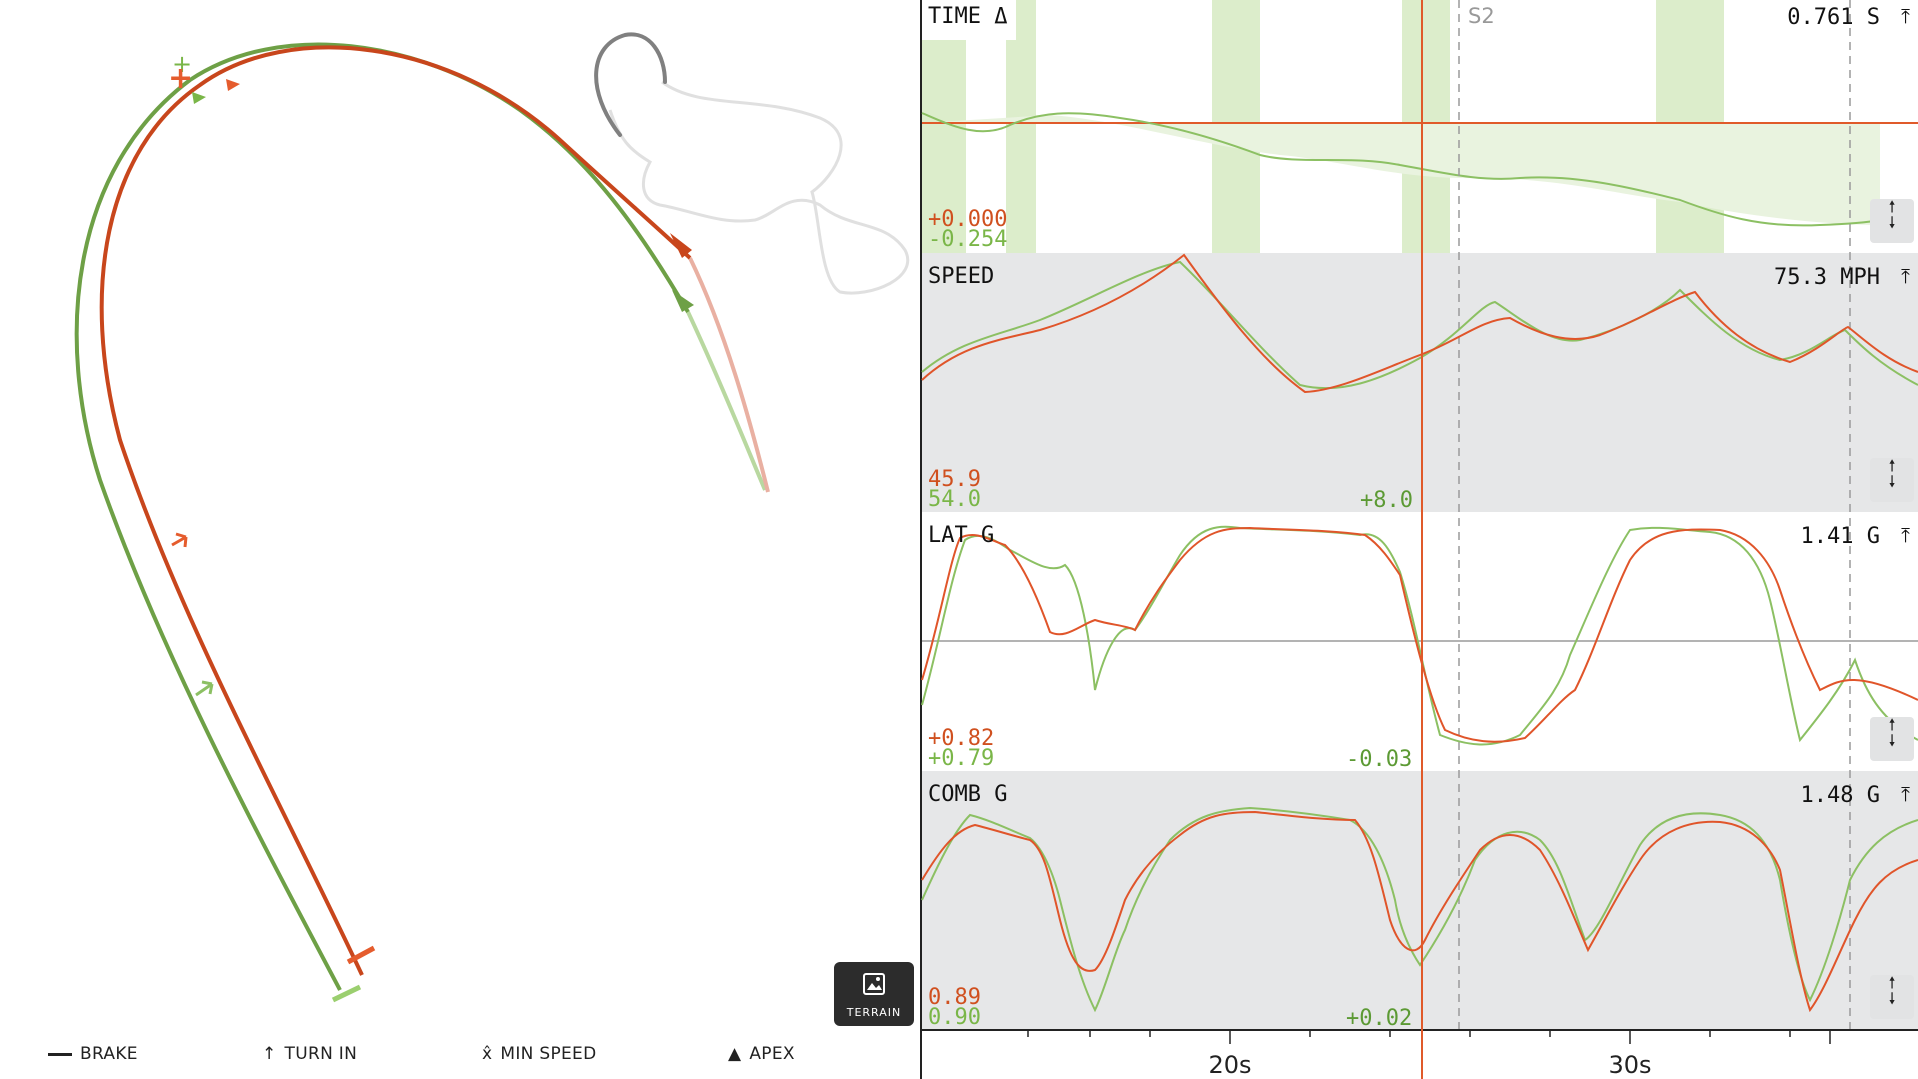  What do you see at coordinates (1833, 17) in the screenshot?
I see `time-delta-value: 0.761 S` at bounding box center [1833, 17].